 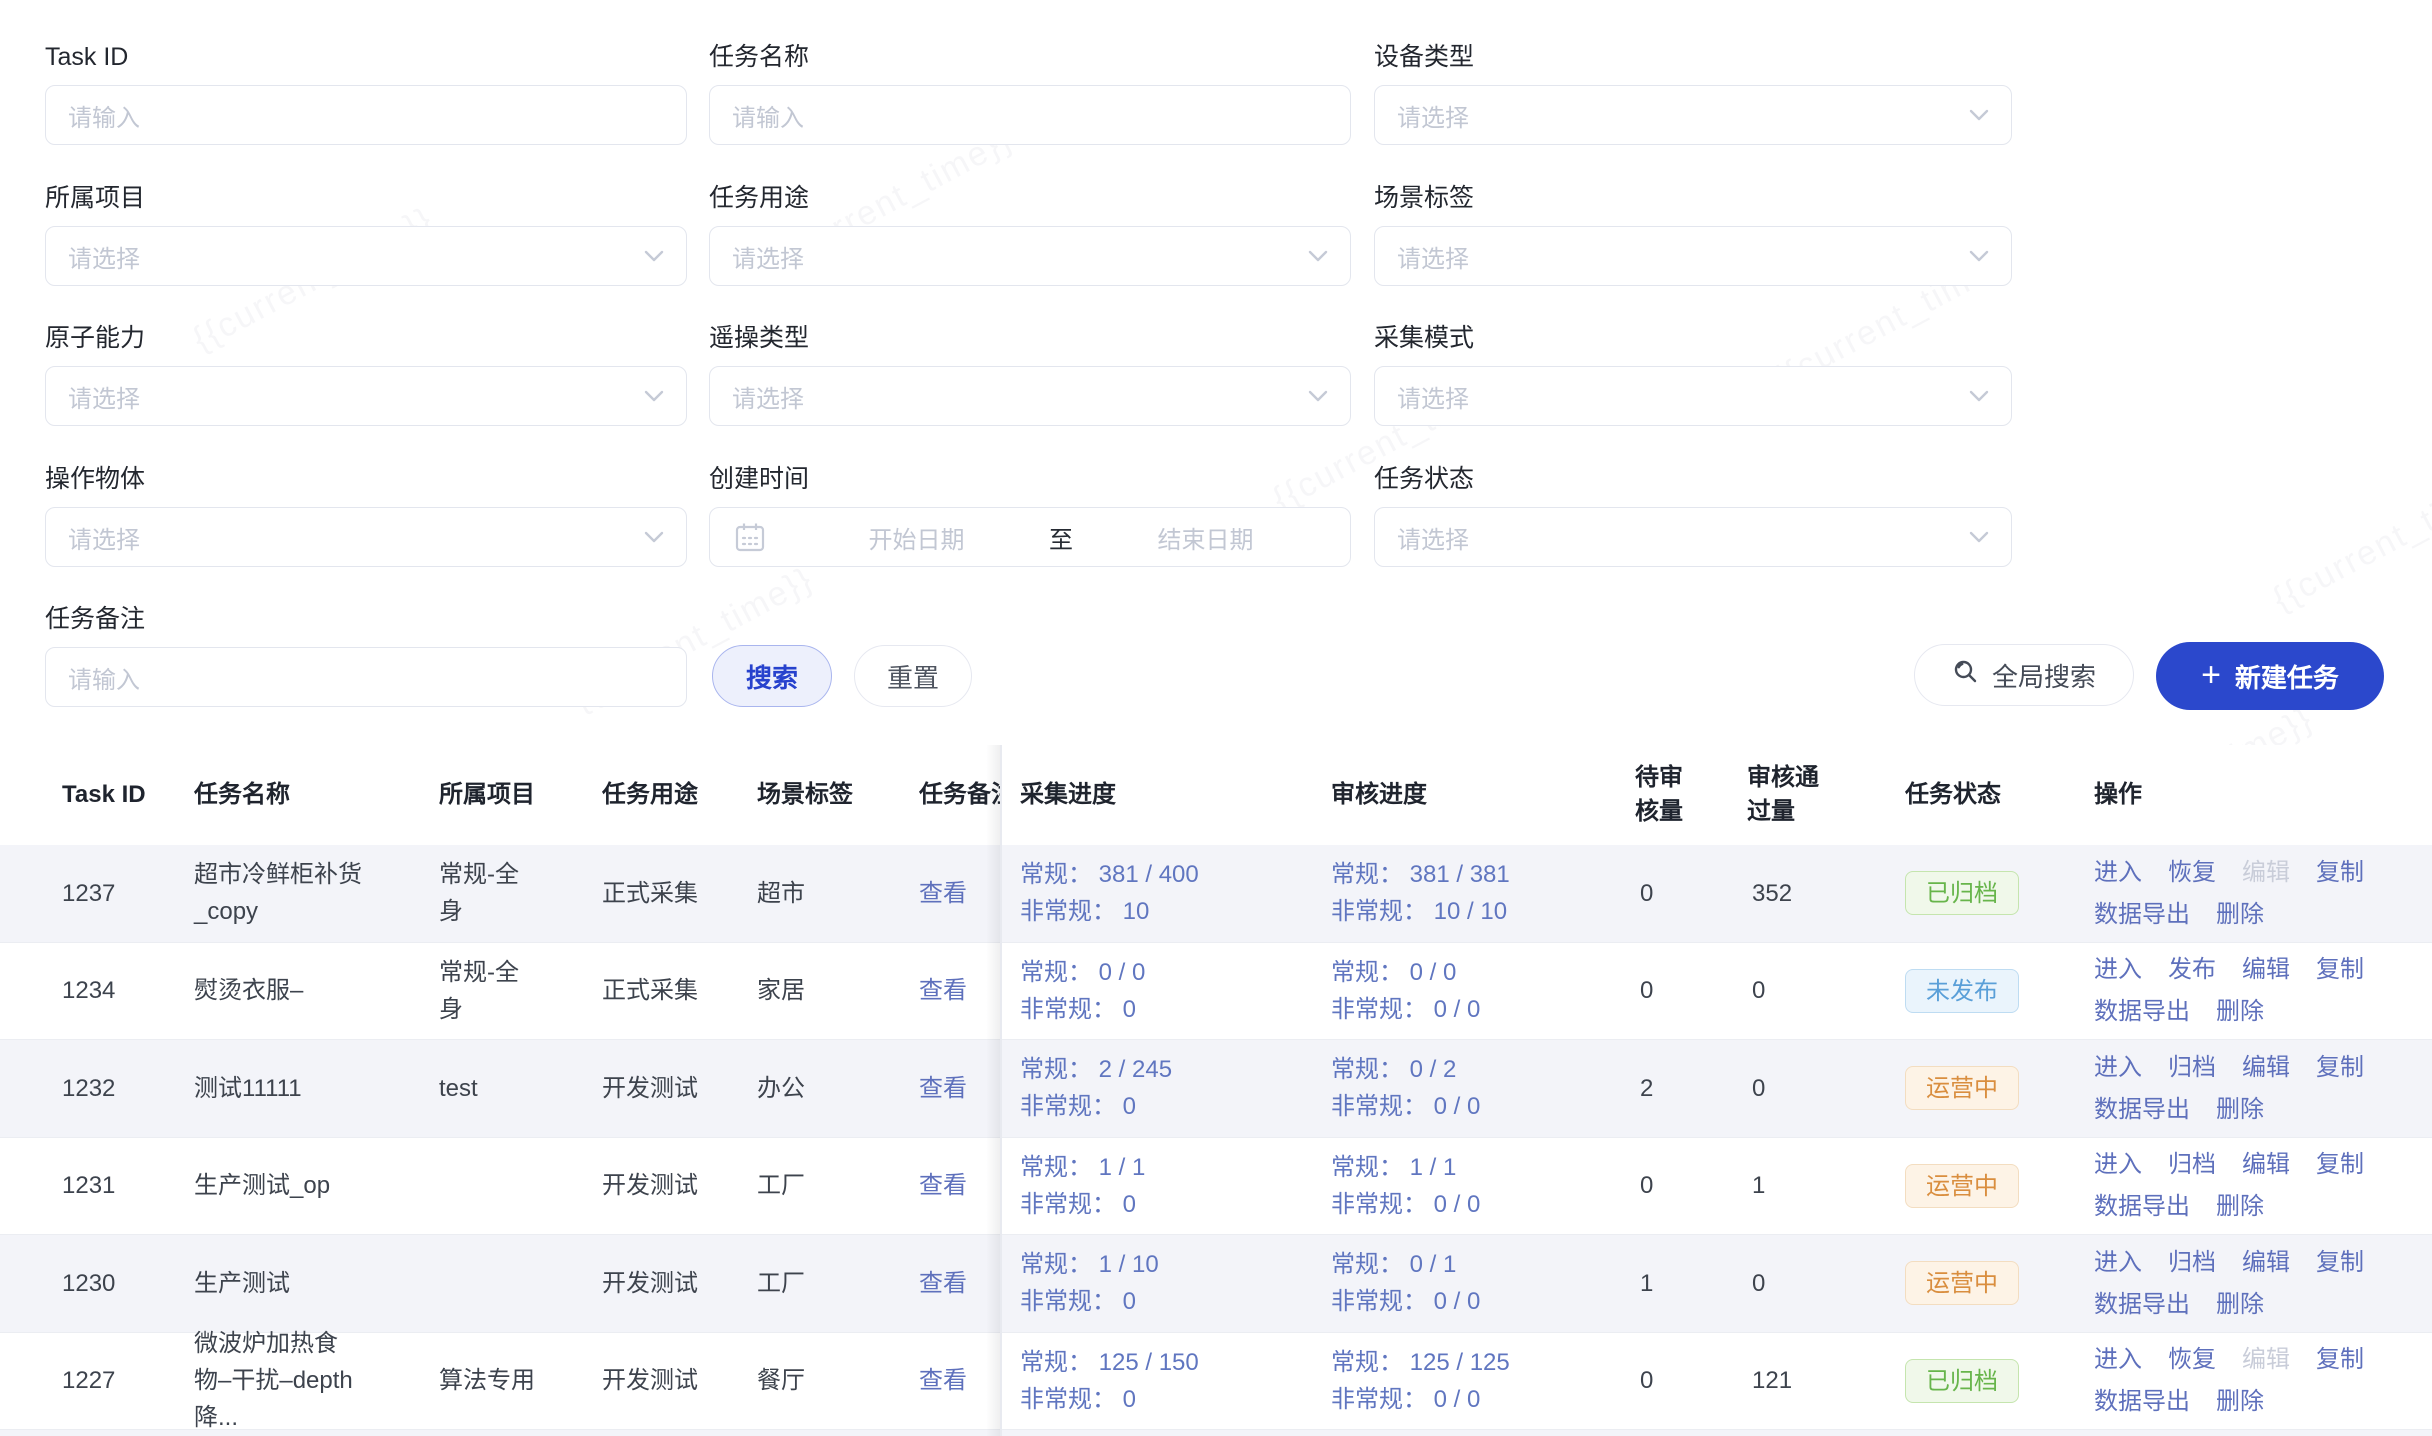 I want to click on global-search-button: 全局搜索, so click(x=2024, y=675).